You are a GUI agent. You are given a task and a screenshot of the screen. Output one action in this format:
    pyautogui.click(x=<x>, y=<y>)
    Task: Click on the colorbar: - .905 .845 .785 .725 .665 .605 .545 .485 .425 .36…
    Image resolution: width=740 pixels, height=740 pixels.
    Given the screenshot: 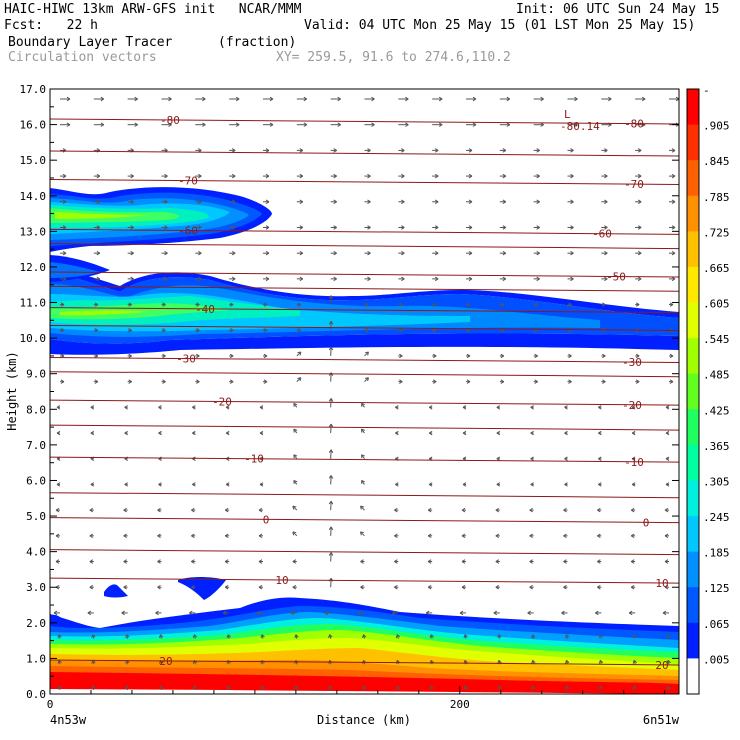 What is the action you would take?
    pyautogui.click(x=708, y=389)
    